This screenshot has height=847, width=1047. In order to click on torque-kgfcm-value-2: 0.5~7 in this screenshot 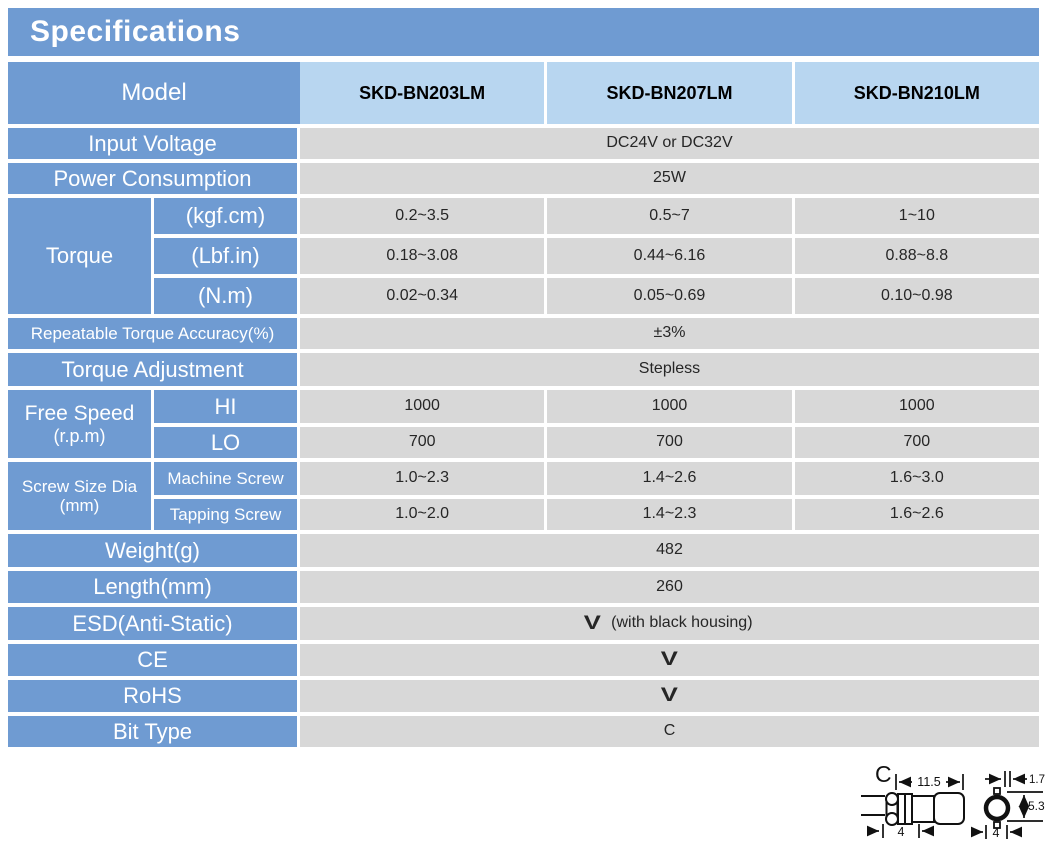, I will do `click(669, 216)`.